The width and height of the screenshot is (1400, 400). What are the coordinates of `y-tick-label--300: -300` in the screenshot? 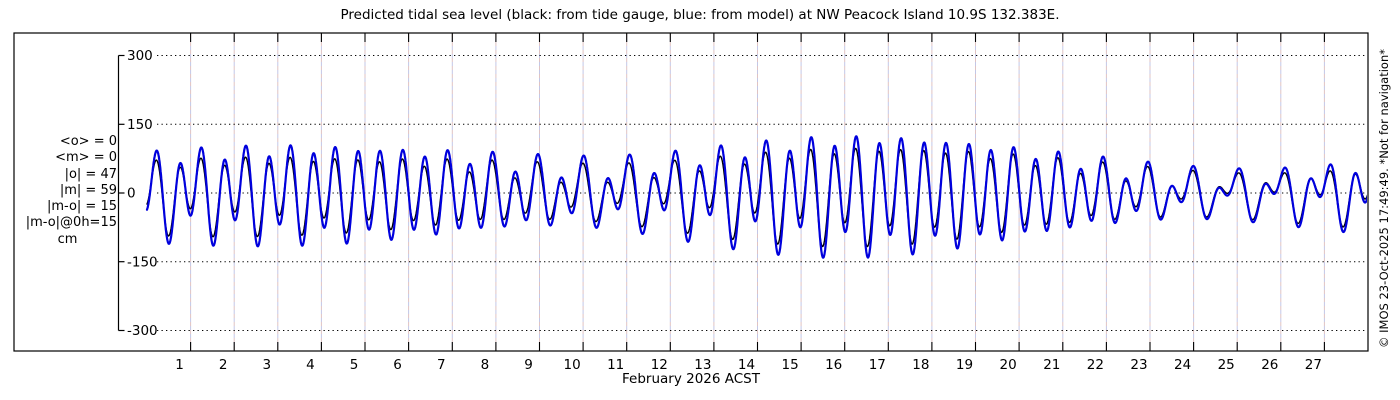 It's located at (142, 331).